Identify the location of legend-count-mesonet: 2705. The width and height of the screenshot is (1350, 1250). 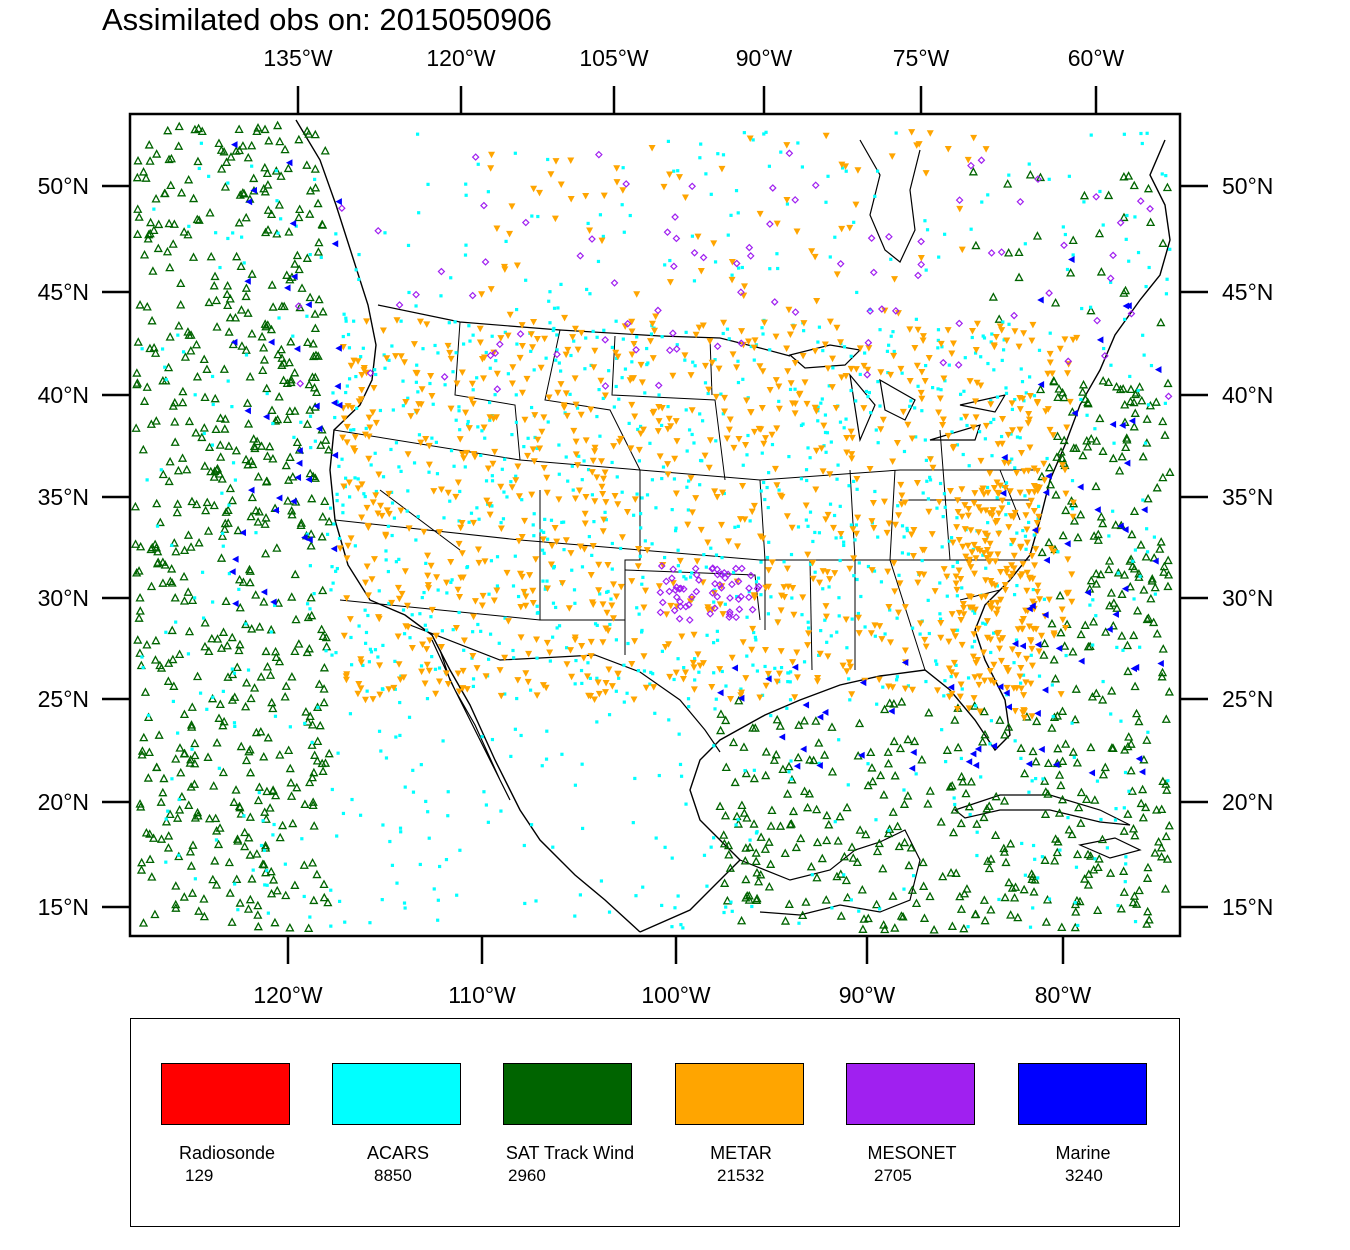
(893, 1175).